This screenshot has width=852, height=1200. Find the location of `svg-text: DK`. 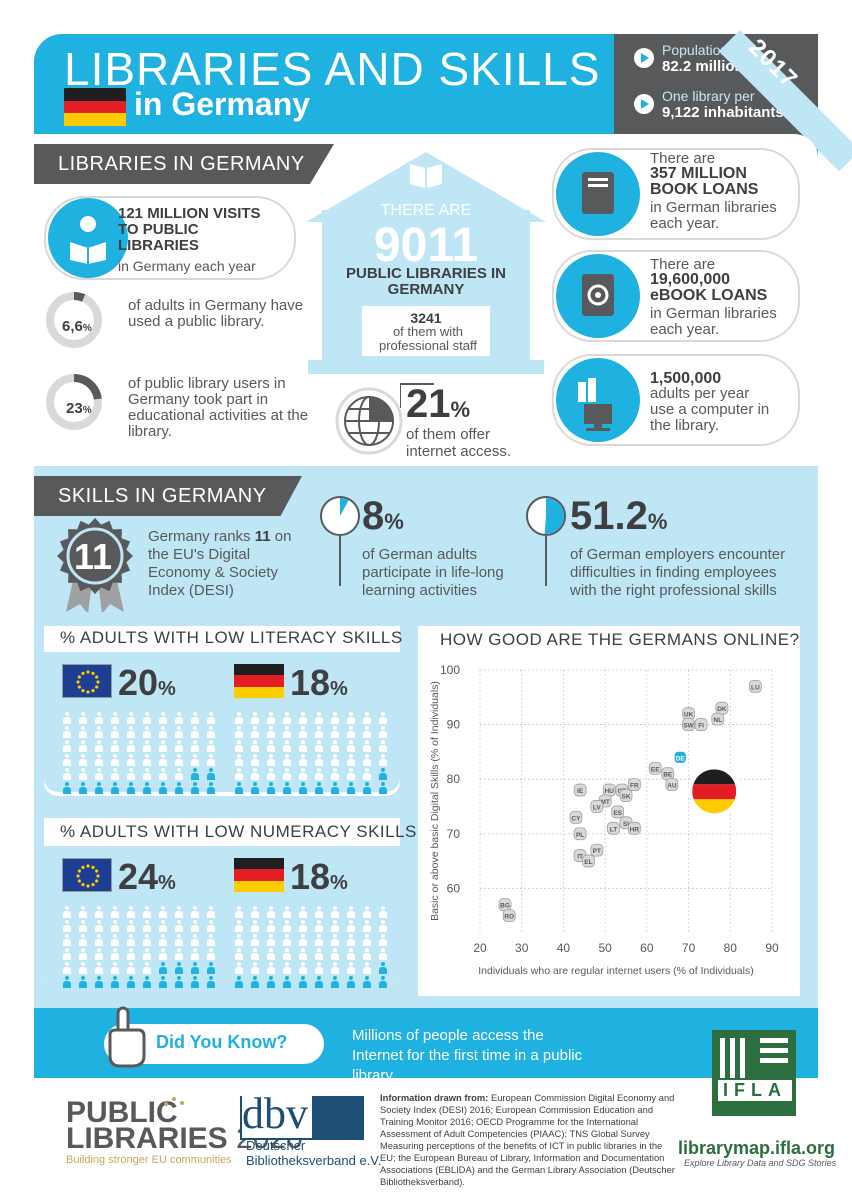

svg-text: DK is located at coordinates (722, 709).